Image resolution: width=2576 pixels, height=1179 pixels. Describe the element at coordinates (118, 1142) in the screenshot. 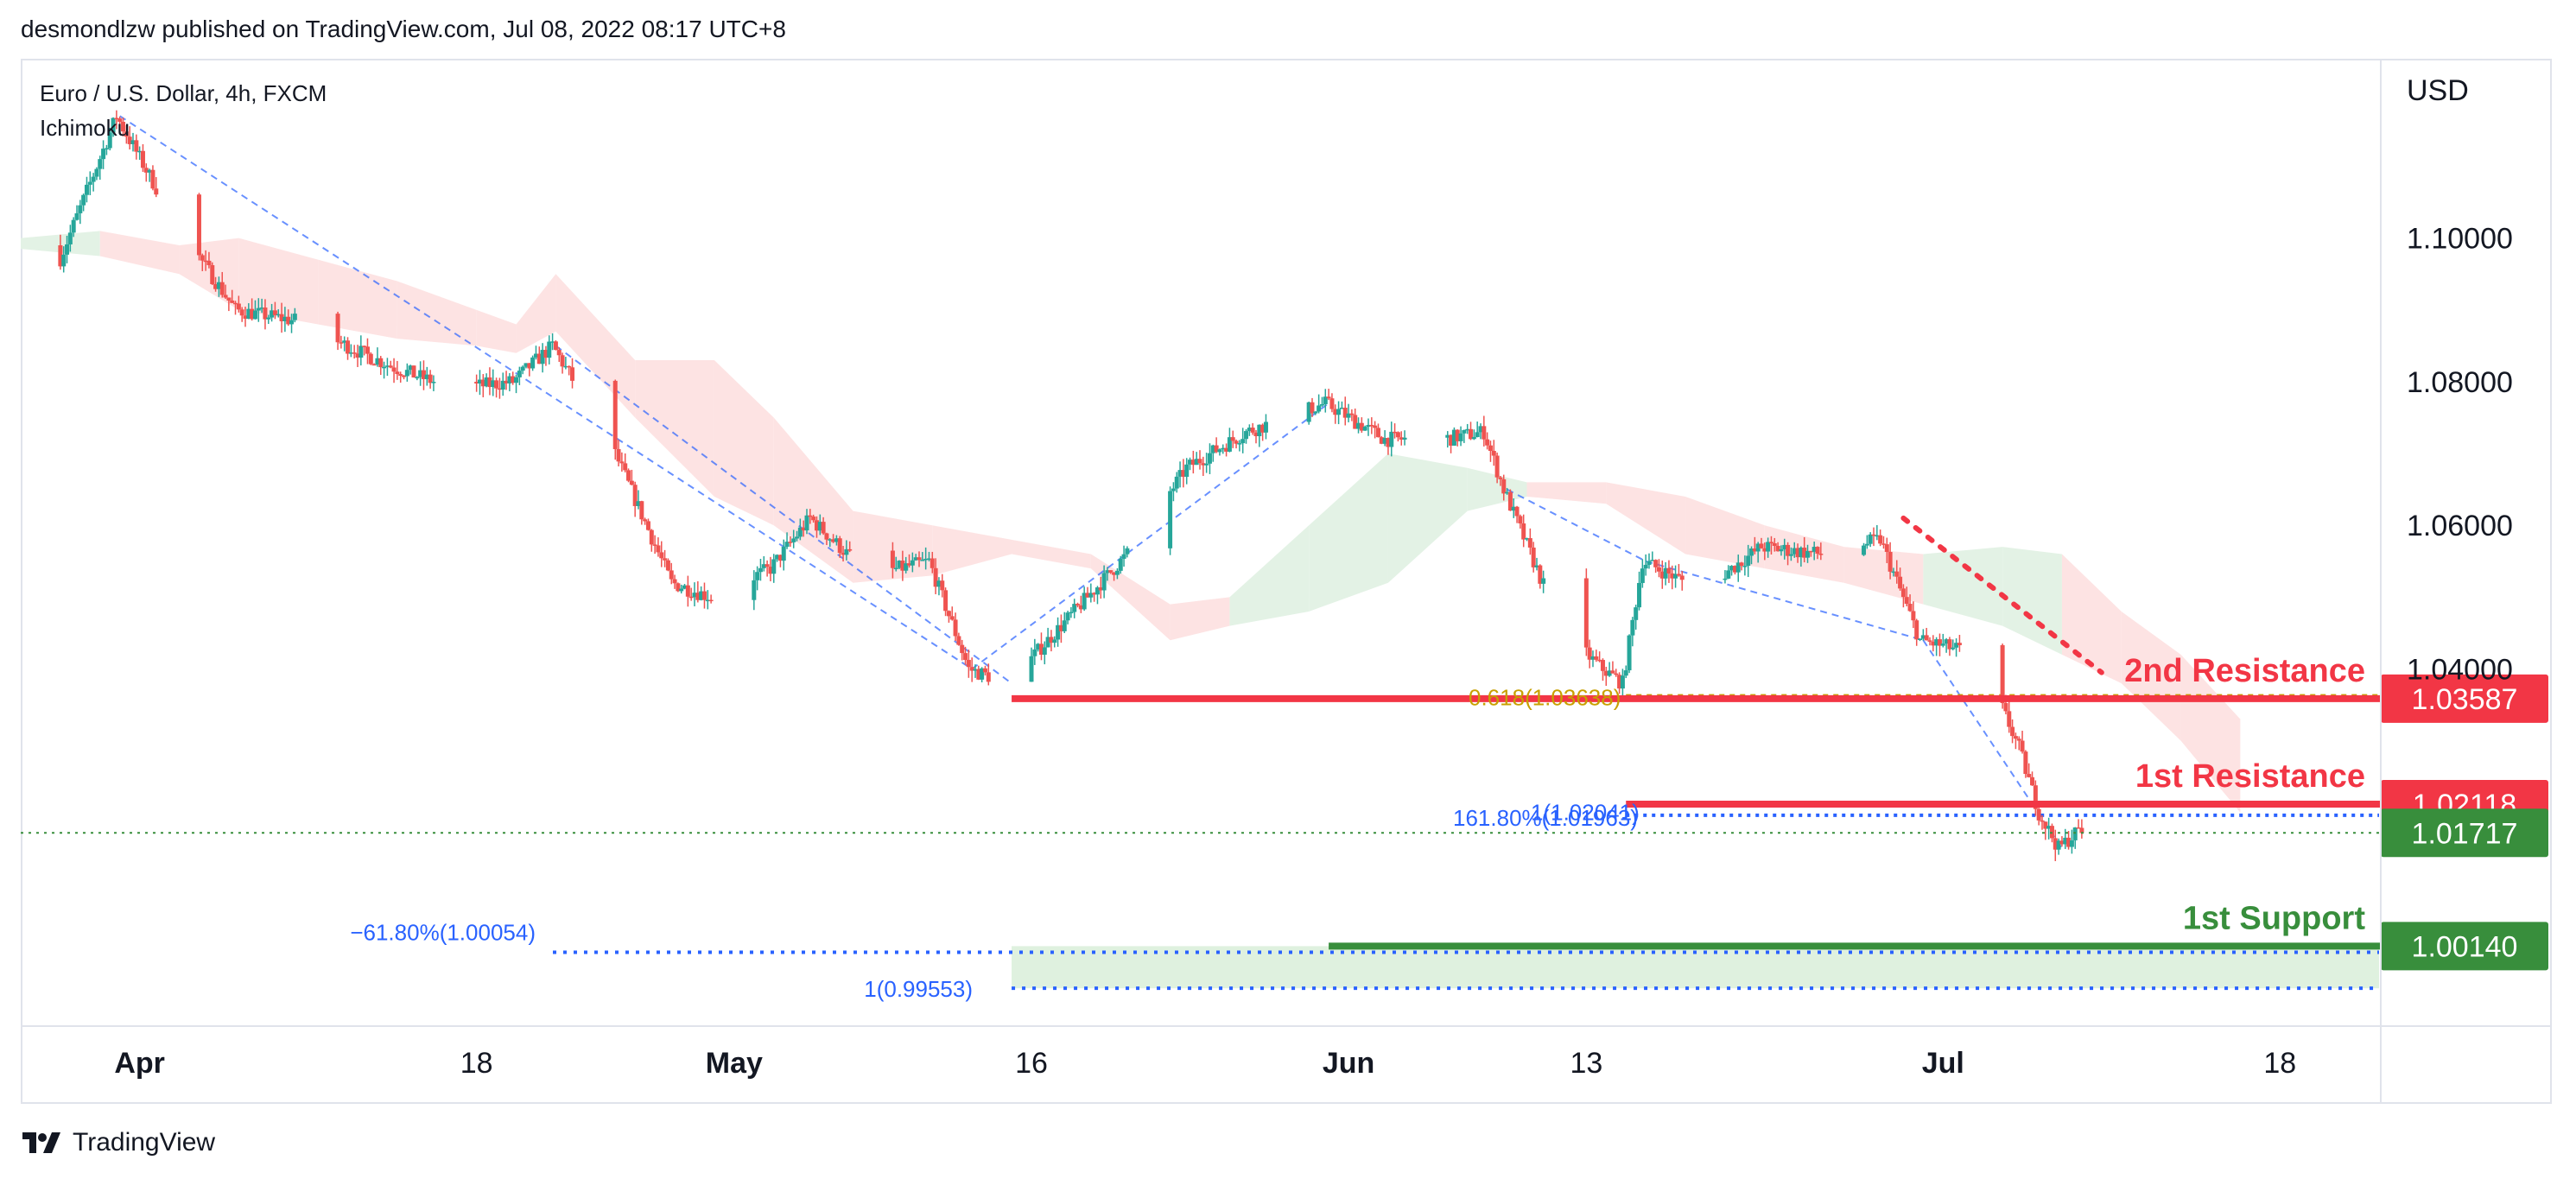

I see `tradingview-brand: TradingView` at that location.